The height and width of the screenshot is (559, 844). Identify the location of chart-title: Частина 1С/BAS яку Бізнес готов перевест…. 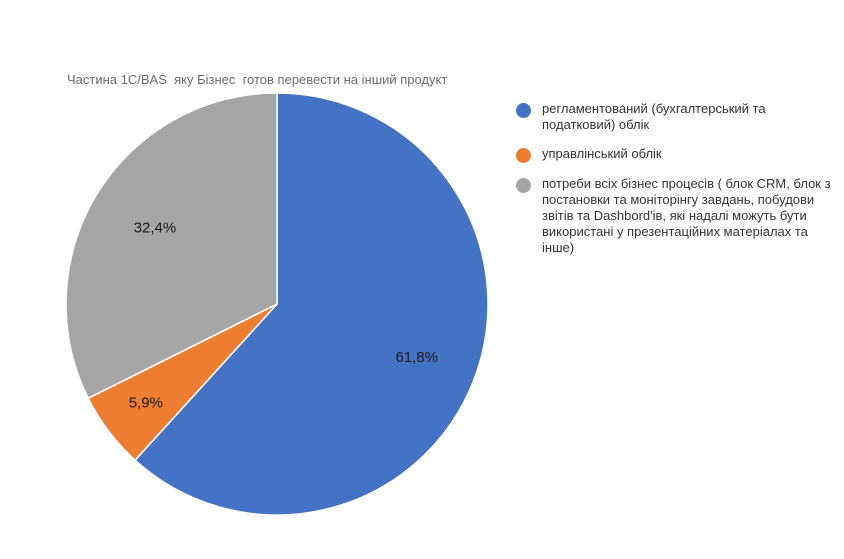
(257, 79).